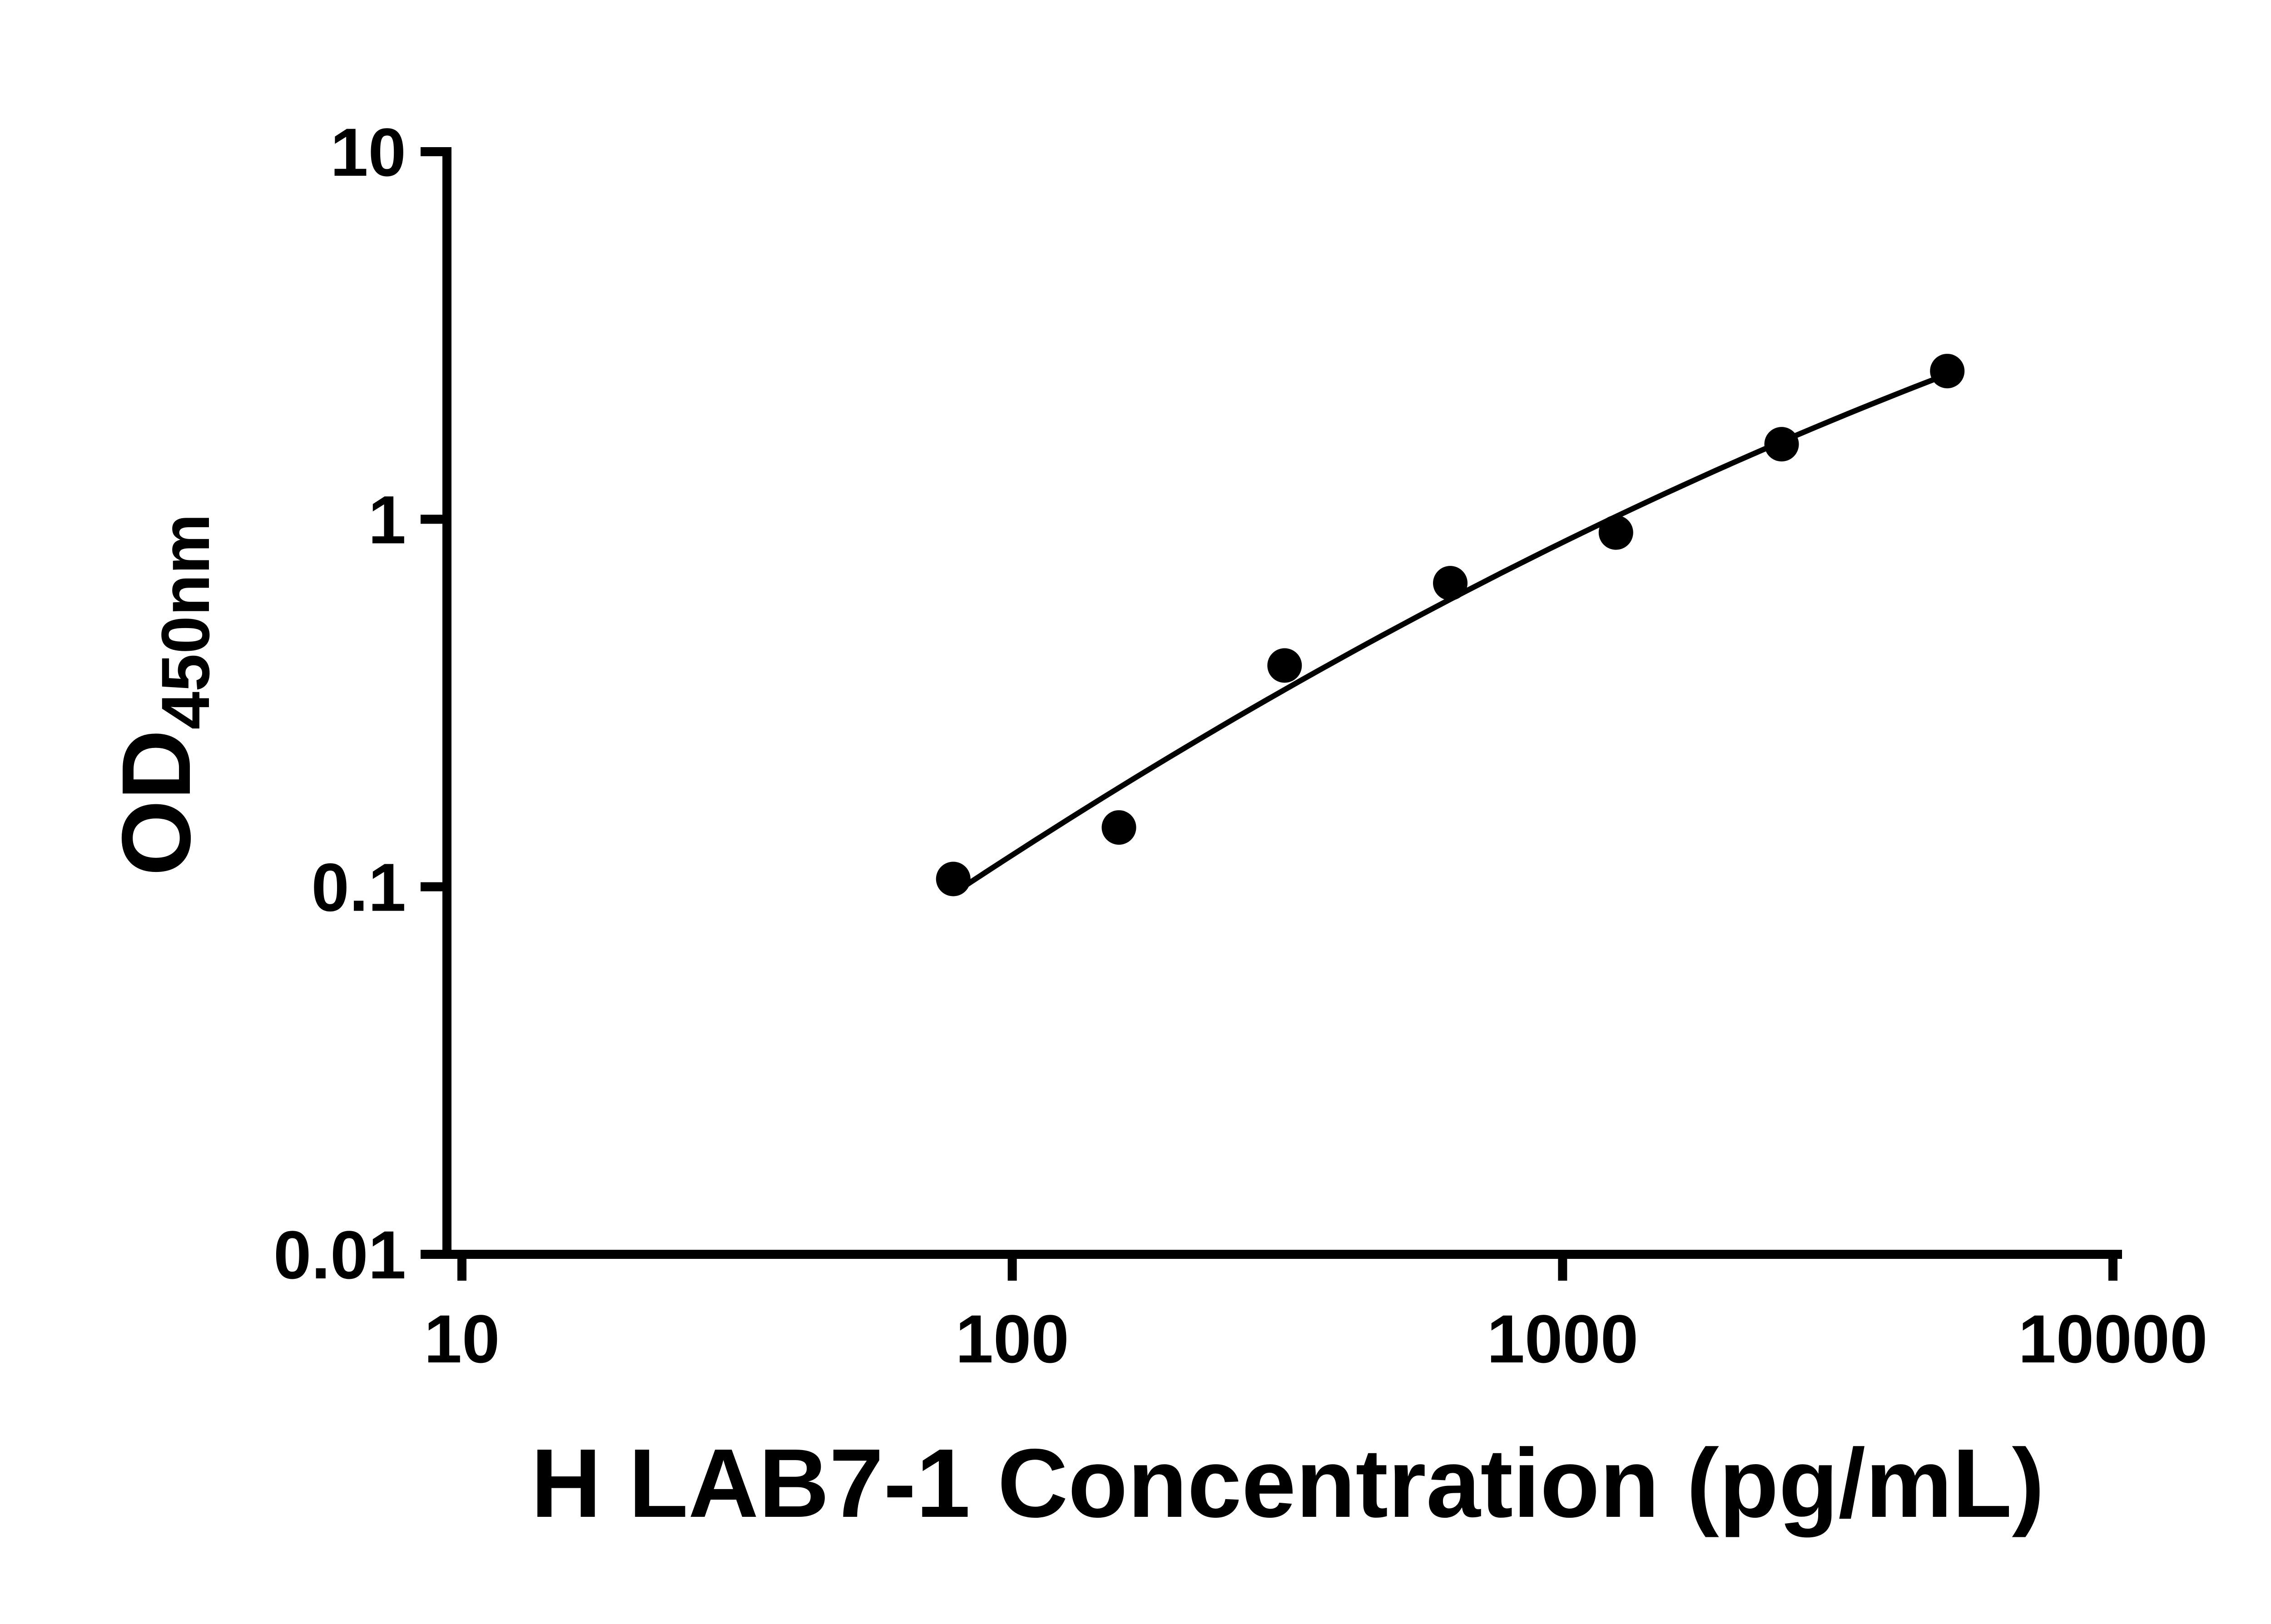  What do you see at coordinates (360, 703) in the screenshot?
I see `y-axis-ticks: 0.01 0.1 1 10` at bounding box center [360, 703].